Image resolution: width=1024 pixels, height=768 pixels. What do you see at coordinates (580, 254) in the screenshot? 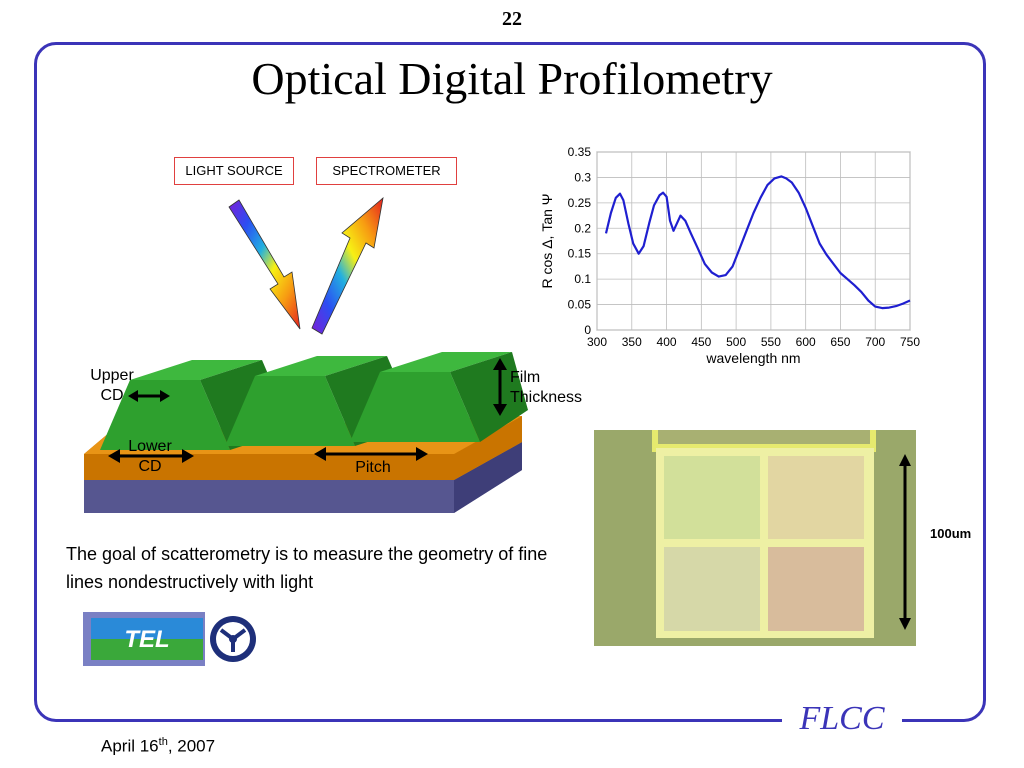
I see `y-tick-label: 0.15` at bounding box center [580, 254].